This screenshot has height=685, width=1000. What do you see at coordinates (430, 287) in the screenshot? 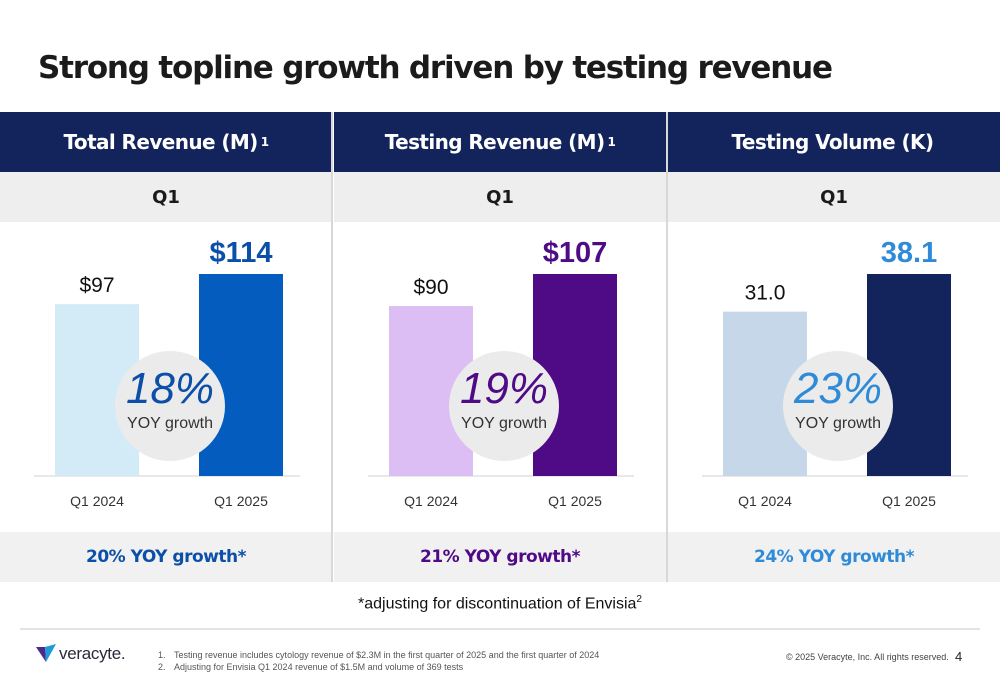
I see `data-label: $90` at bounding box center [430, 287].